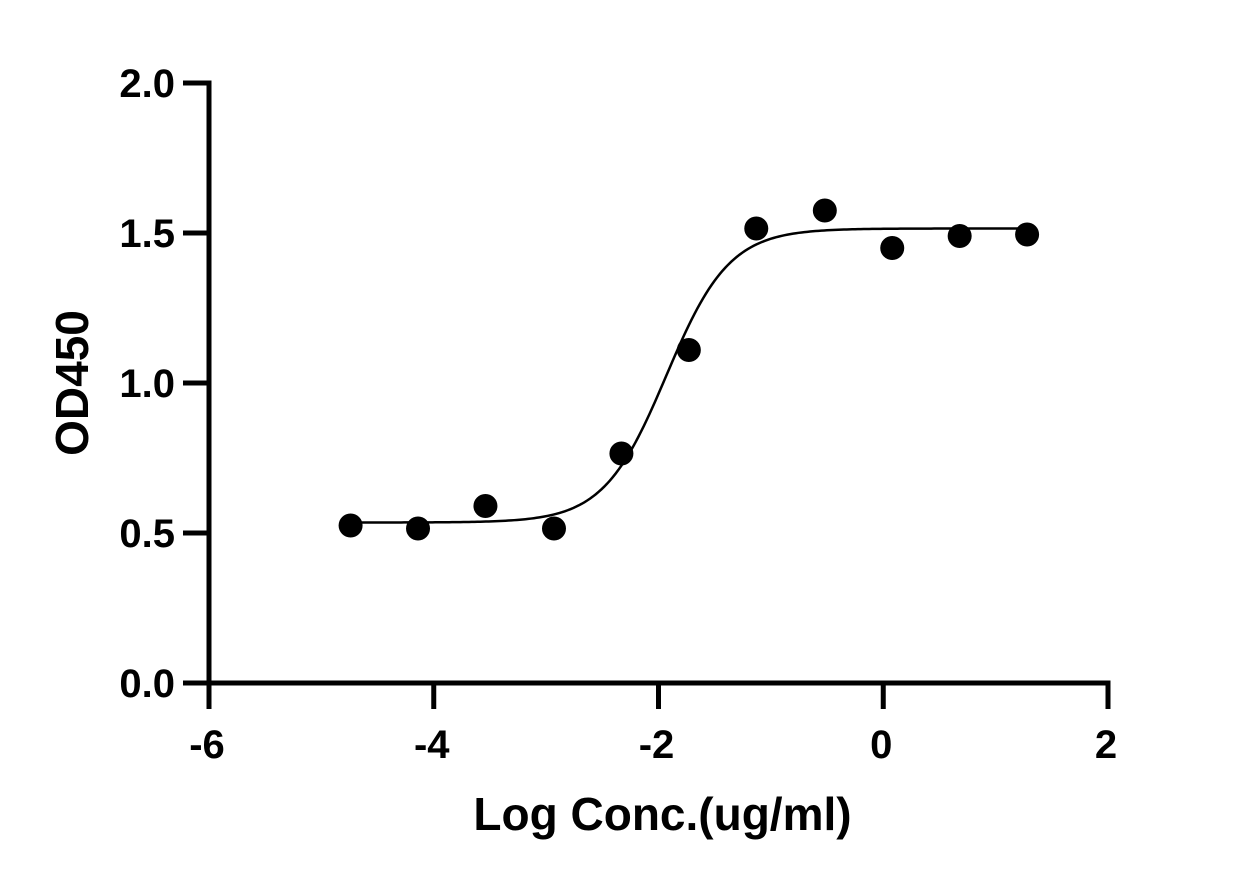 This screenshot has width=1251, height=887. Describe the element at coordinates (147, 534) in the screenshot. I see `y-tick-label: 0.5` at that location.